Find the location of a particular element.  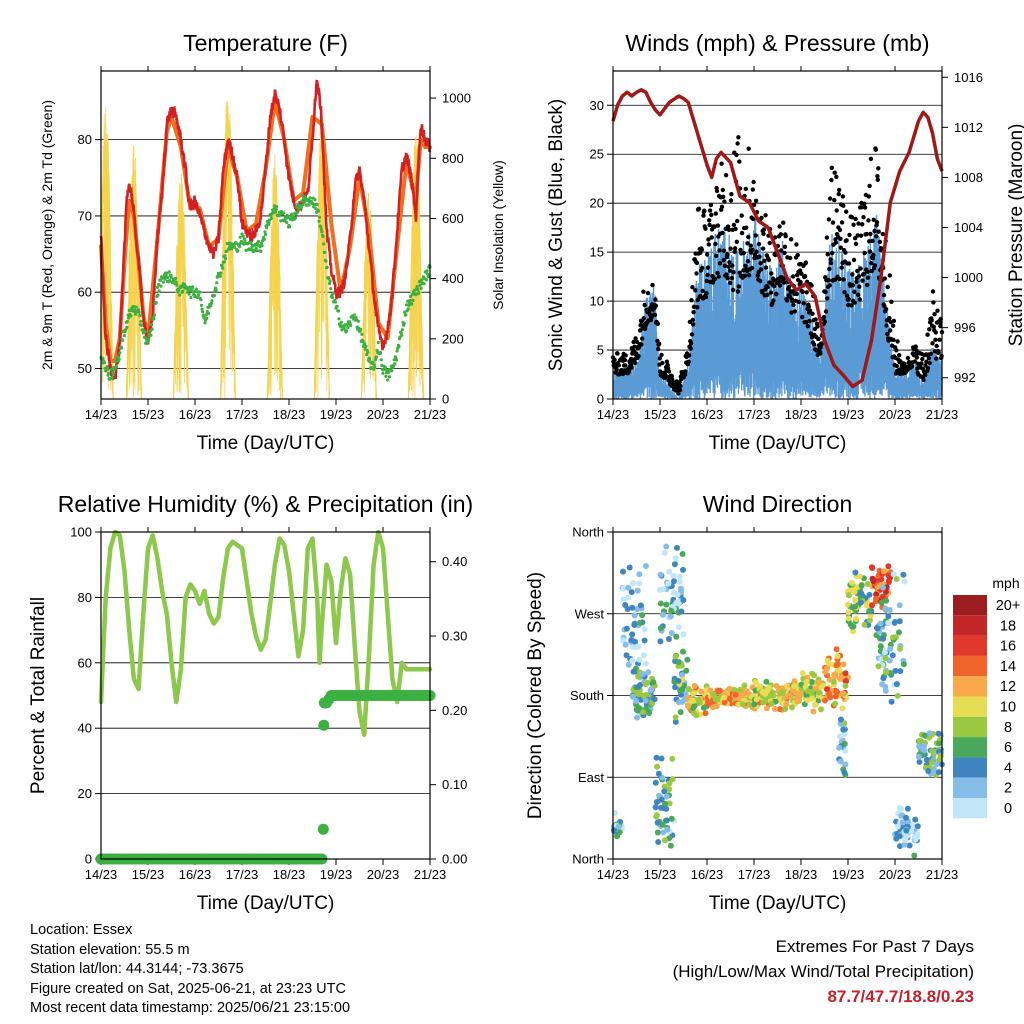

rh-ytick-label: 60 is located at coordinates (85, 662).